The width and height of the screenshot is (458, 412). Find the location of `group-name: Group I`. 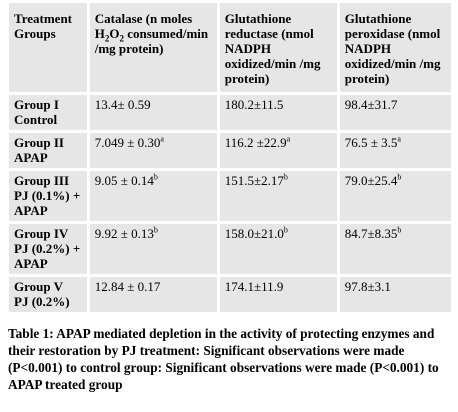

group-name: Group I is located at coordinates (36, 104).